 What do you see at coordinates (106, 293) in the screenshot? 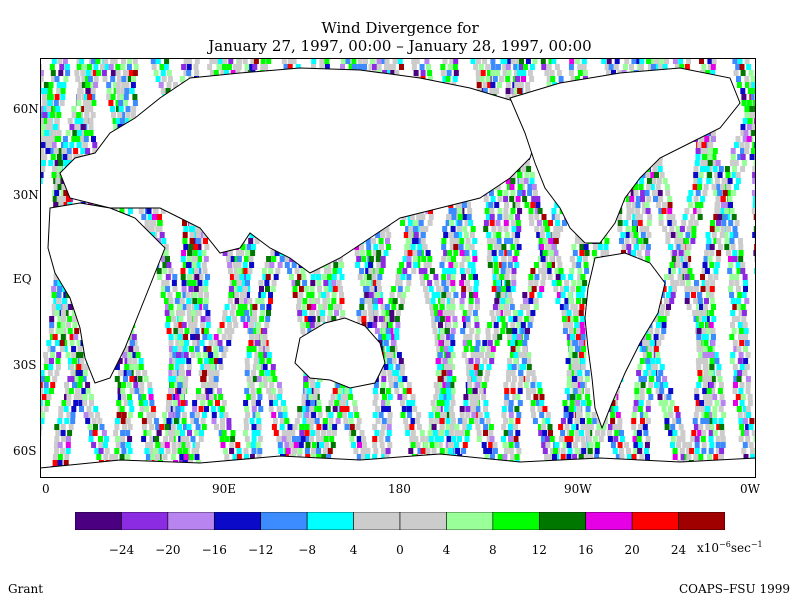
I see `africa-landmass` at bounding box center [106, 293].